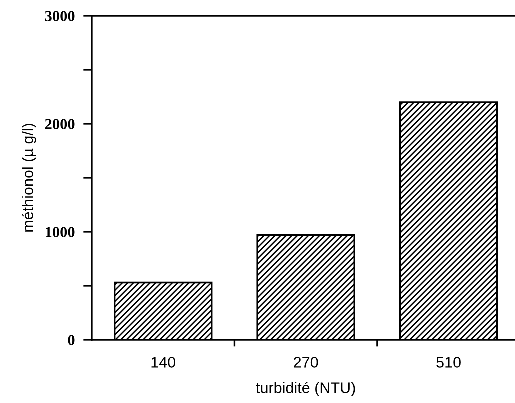 The image size is (515, 403). Describe the element at coordinates (29, 178) in the screenshot. I see `y-axis-title: méthionol (µ g/l)` at that location.